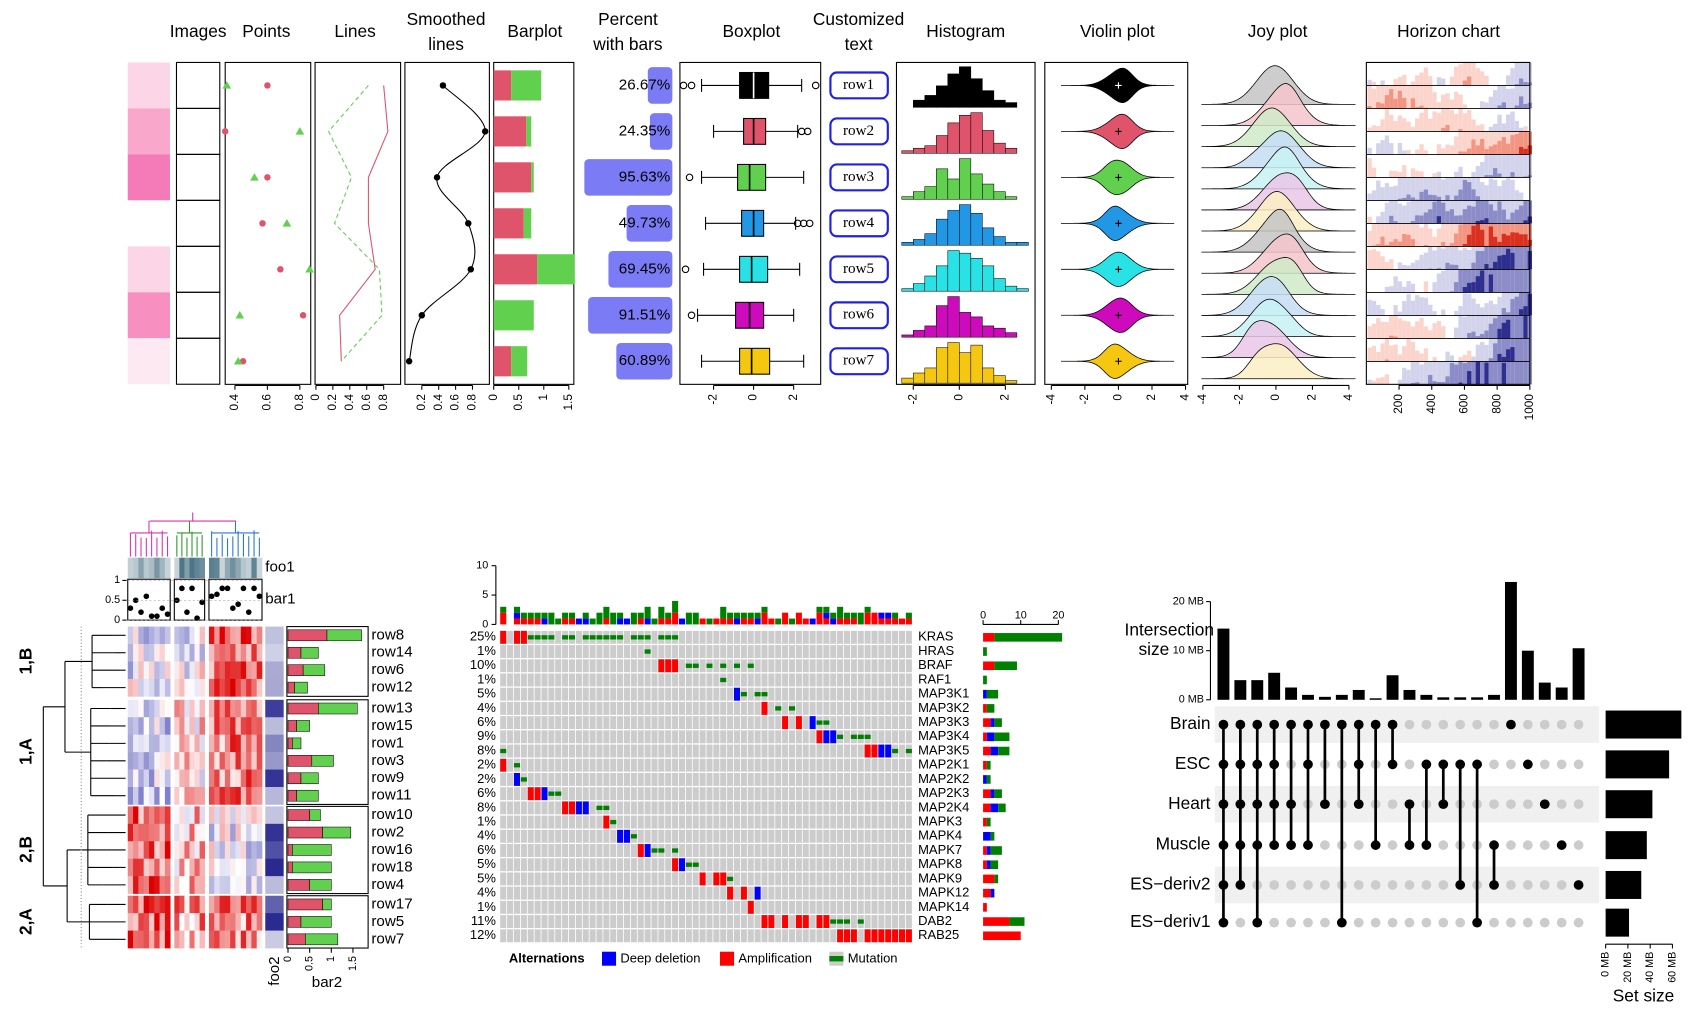 The width and height of the screenshot is (1689, 1012). I want to click on percent-label: 60.89%, so click(644, 360).